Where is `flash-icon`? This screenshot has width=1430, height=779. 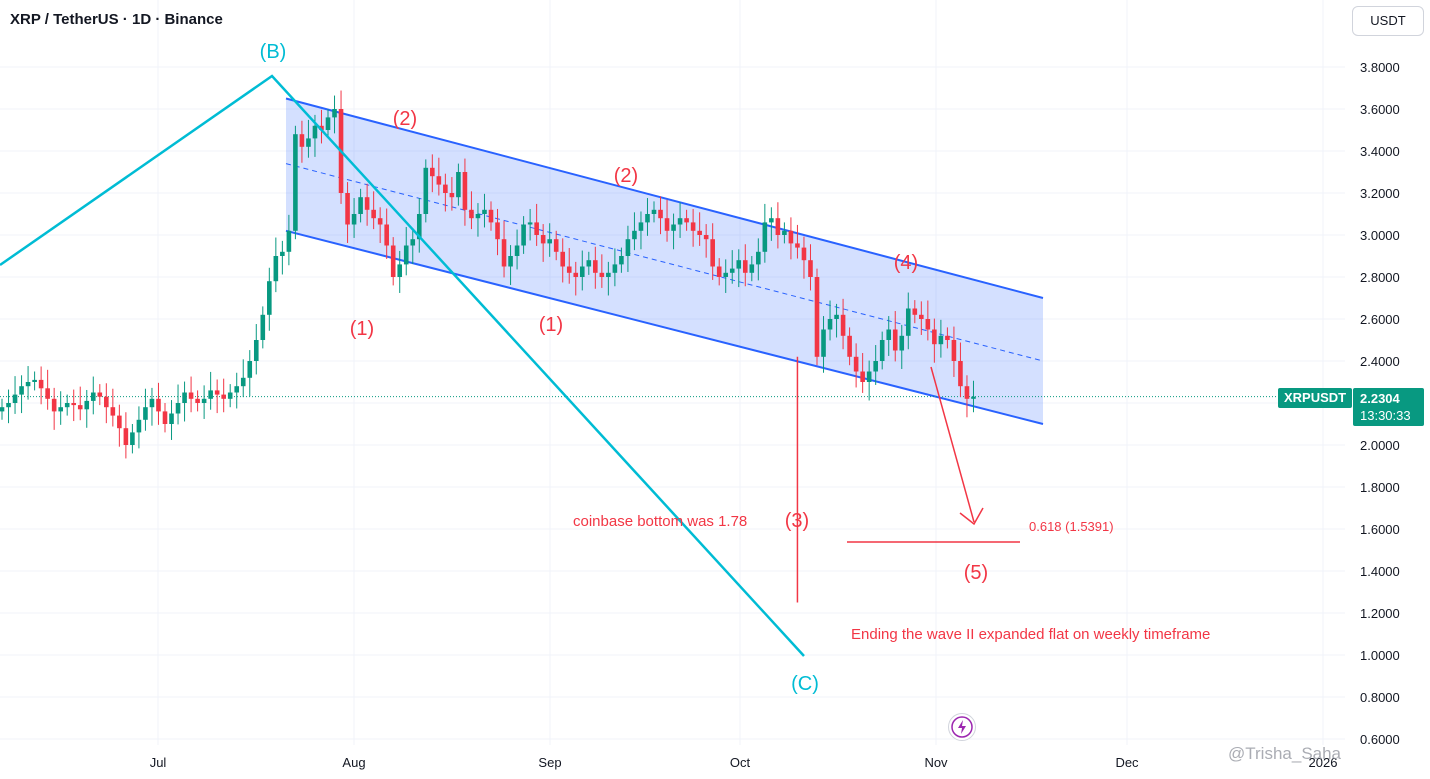 flash-icon is located at coordinates (962, 727).